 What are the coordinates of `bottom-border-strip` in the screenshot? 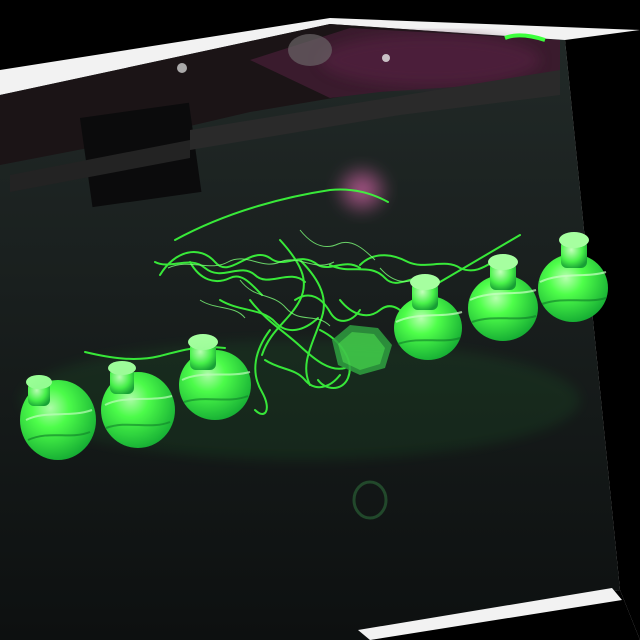 It's located at (490, 614).